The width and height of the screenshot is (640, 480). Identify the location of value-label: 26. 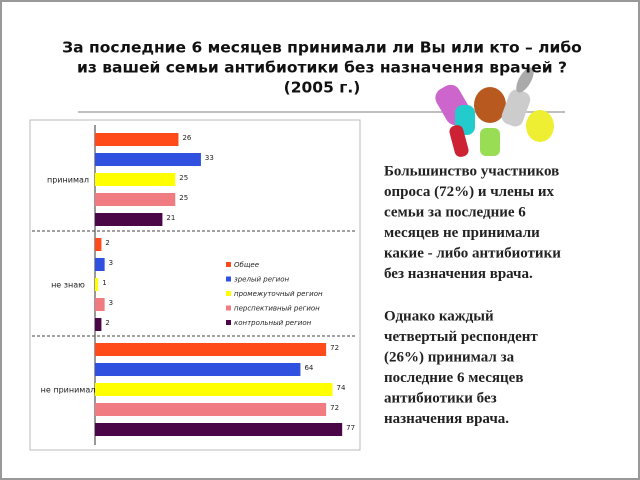
(186, 138).